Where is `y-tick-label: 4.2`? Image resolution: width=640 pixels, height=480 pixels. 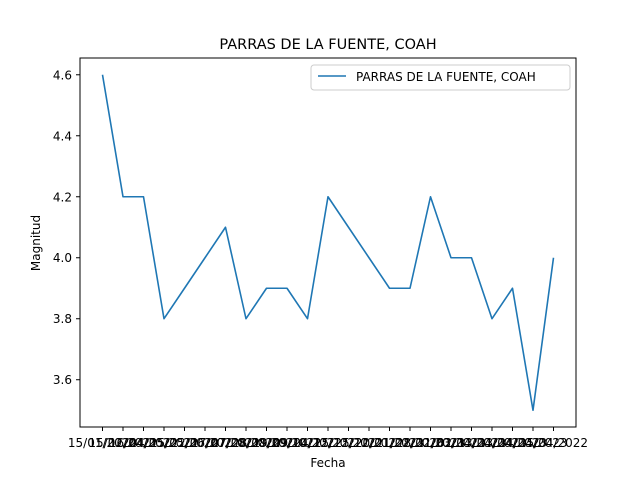 y-tick-label: 4.2 is located at coordinates (62, 197).